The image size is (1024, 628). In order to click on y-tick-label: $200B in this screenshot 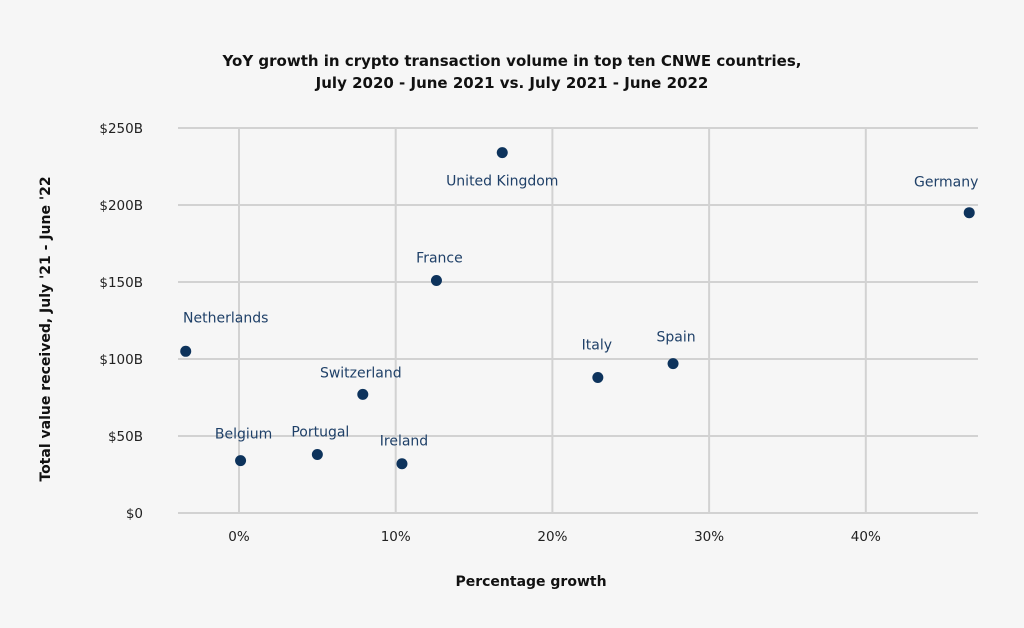, I will do `click(121, 206)`.